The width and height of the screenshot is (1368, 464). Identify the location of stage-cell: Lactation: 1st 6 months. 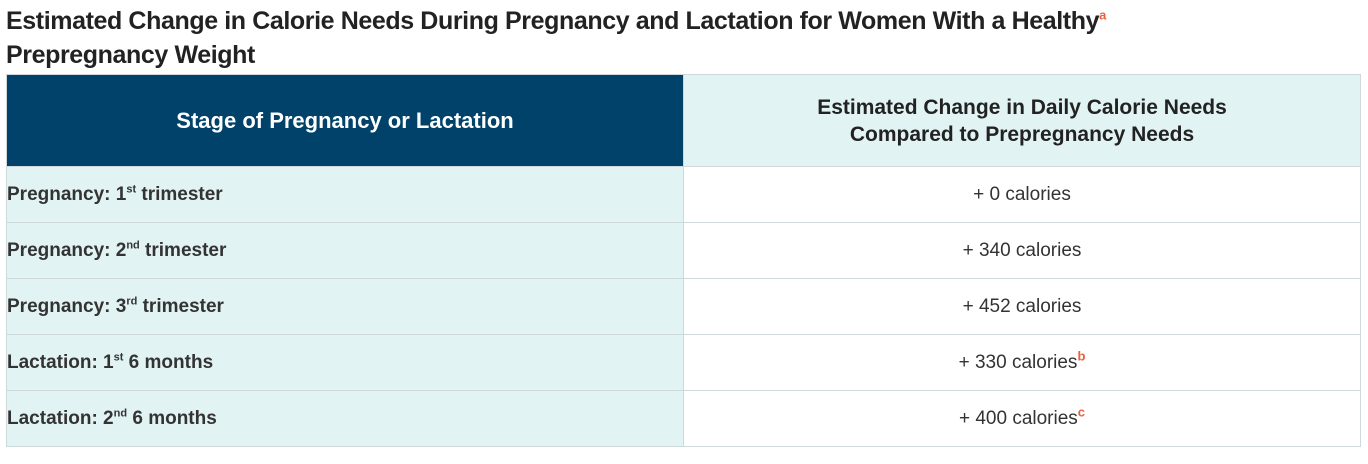
(345, 362).